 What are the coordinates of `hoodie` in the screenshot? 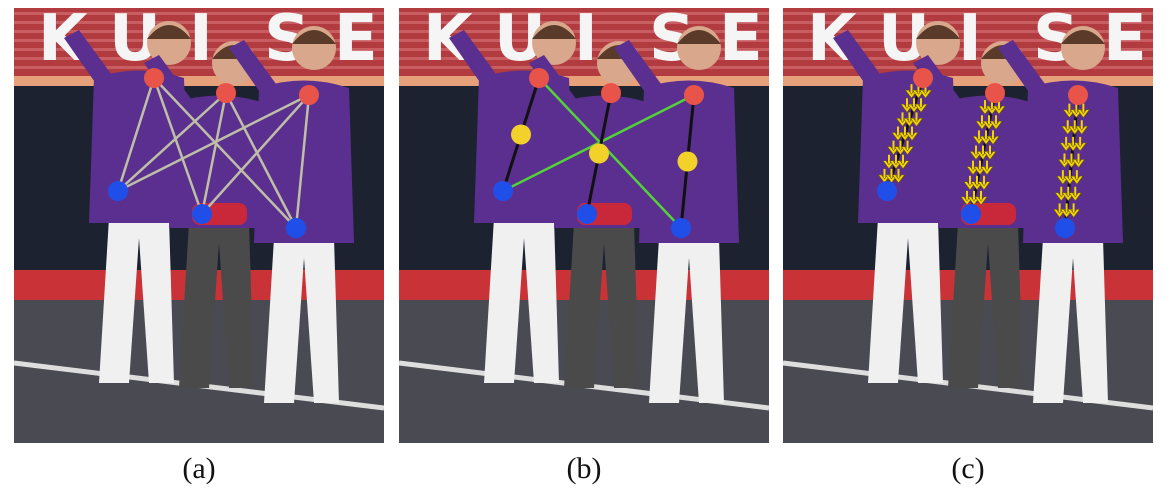 It's located at (304, 161).